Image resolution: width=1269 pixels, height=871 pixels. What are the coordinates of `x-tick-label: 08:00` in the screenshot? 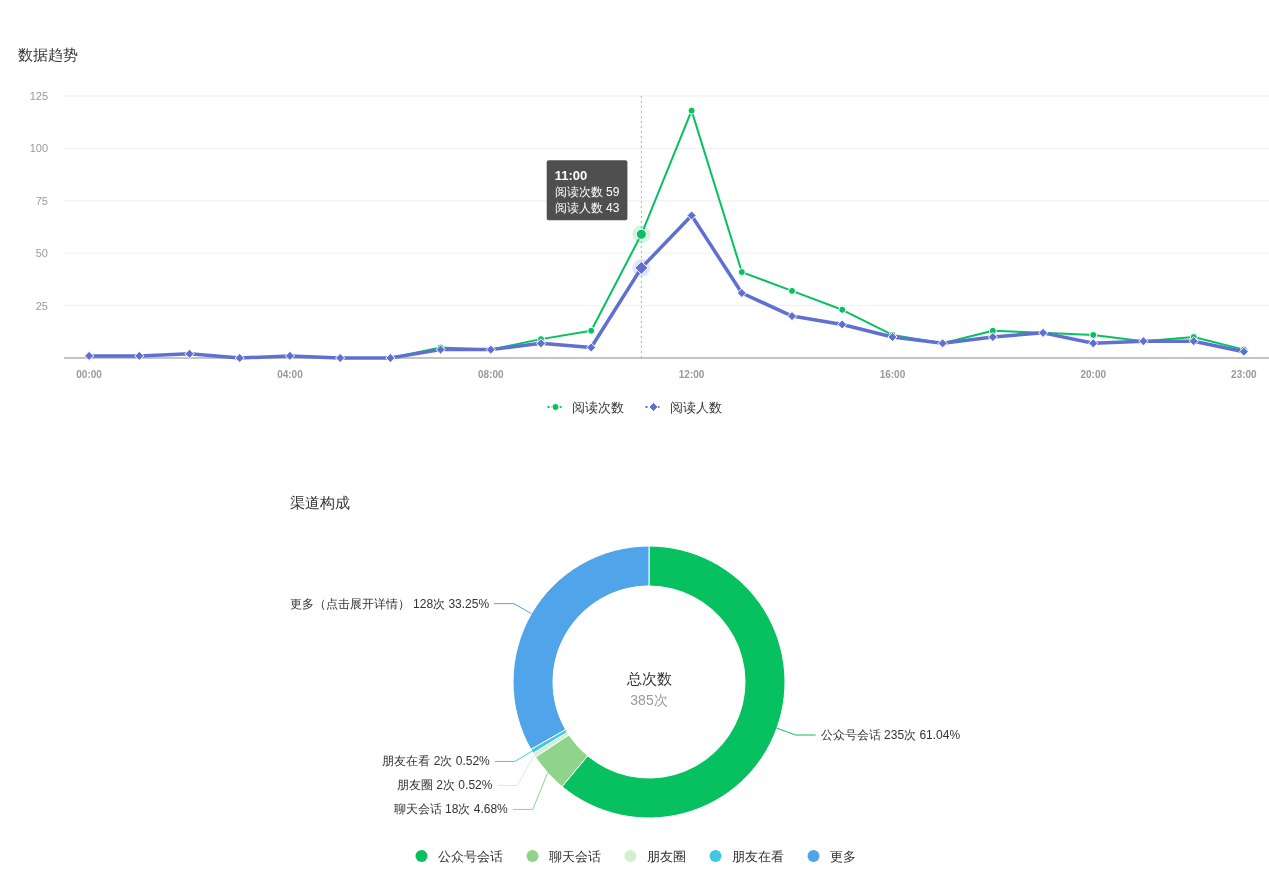 It's located at (490, 374).